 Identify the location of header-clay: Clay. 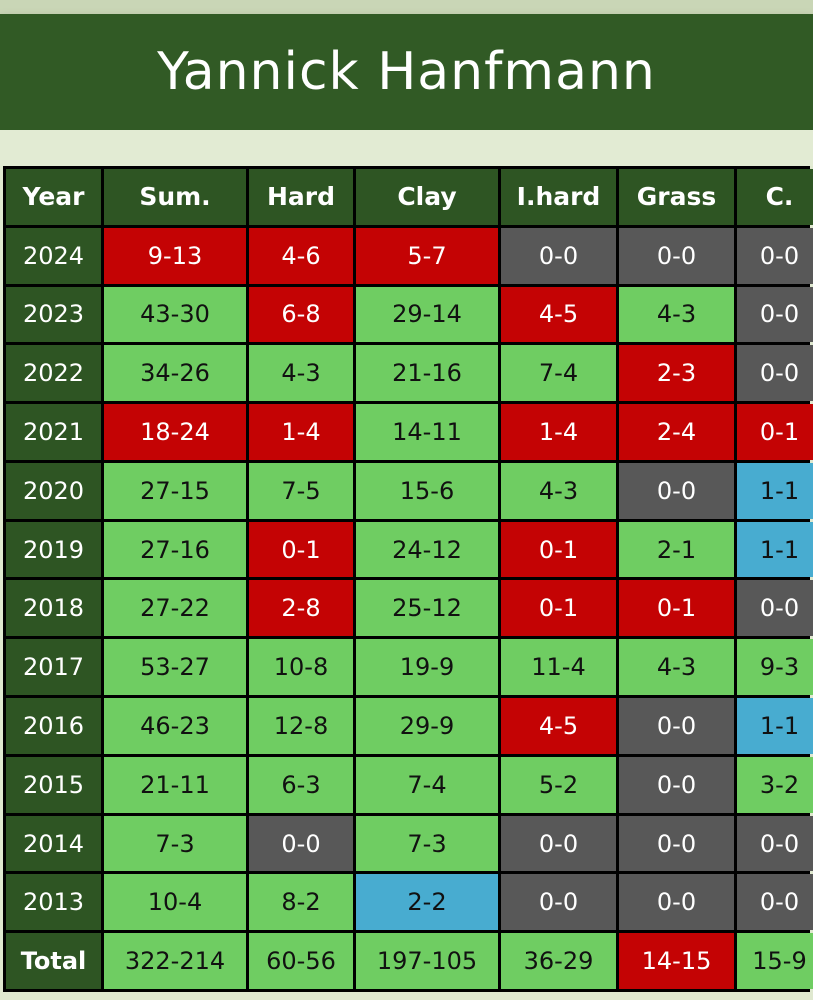
(427, 197).